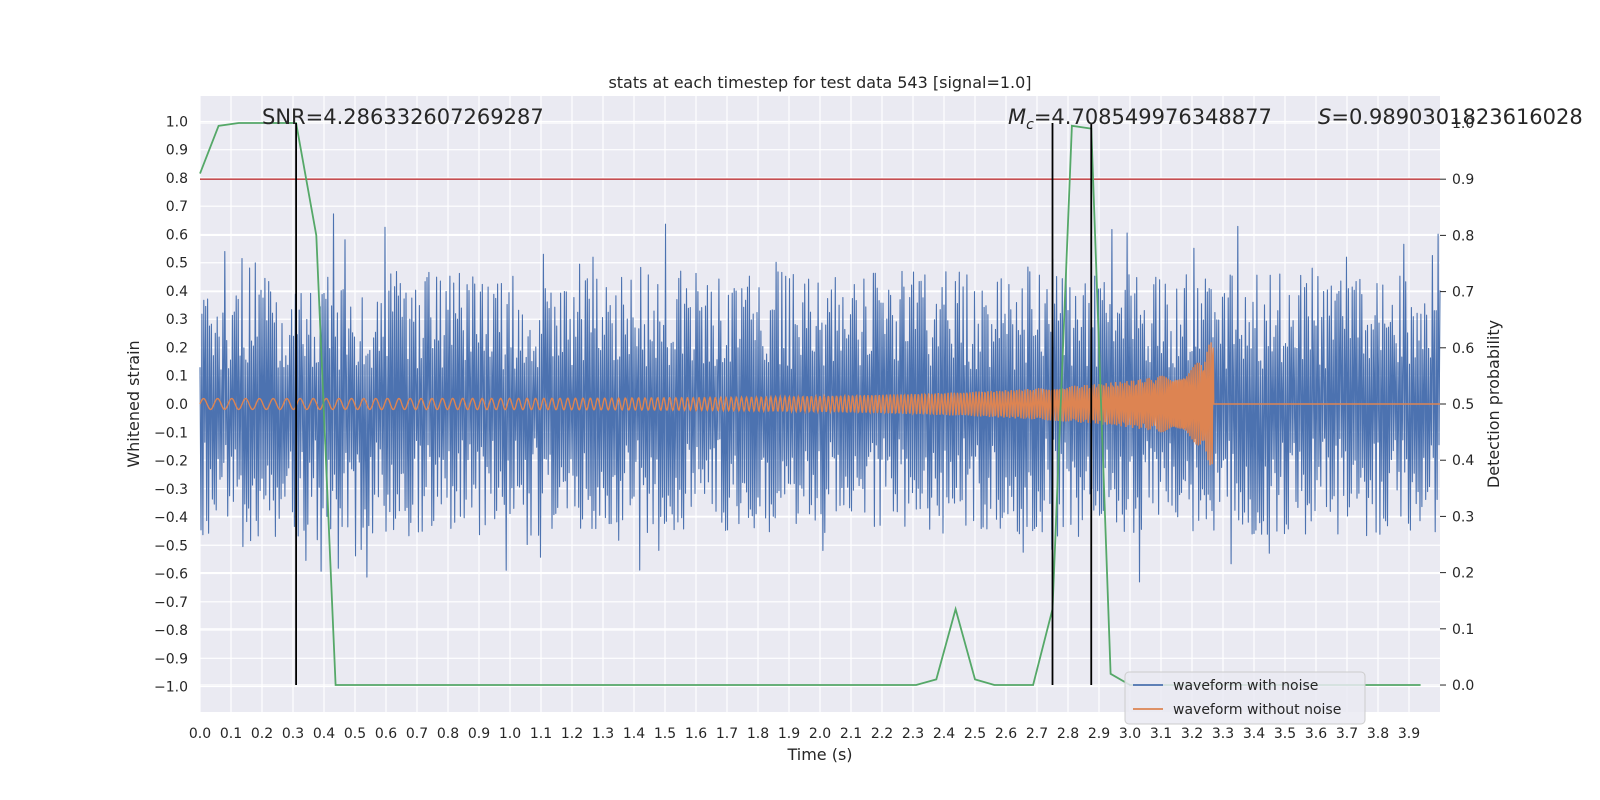 The height and width of the screenshot is (800, 1600). Describe the element at coordinates (1223, 734) in the screenshot. I see `x-tick-label: 3.3` at that location.